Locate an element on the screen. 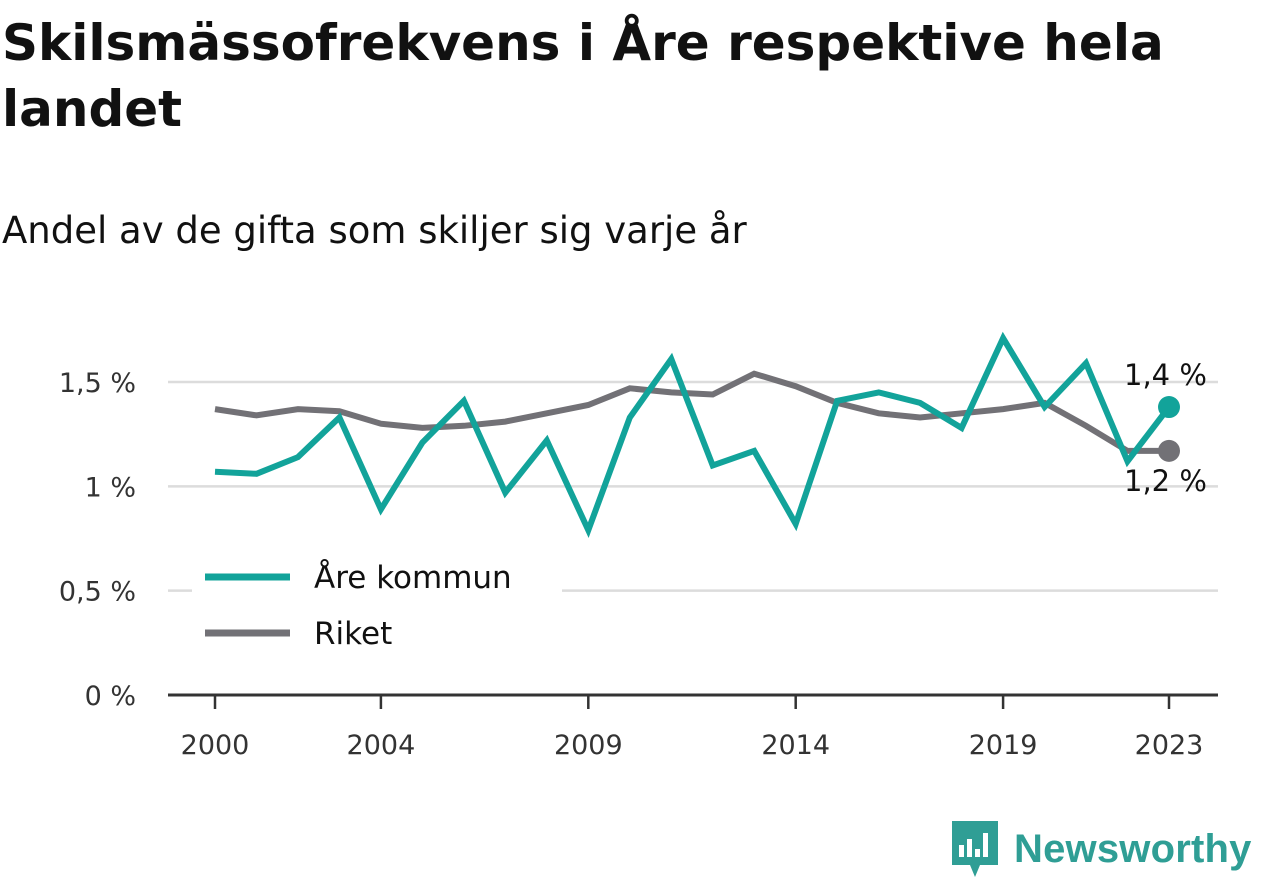 The height and width of the screenshot is (880, 1262). x-tick-label: 2019 is located at coordinates (1003, 745).